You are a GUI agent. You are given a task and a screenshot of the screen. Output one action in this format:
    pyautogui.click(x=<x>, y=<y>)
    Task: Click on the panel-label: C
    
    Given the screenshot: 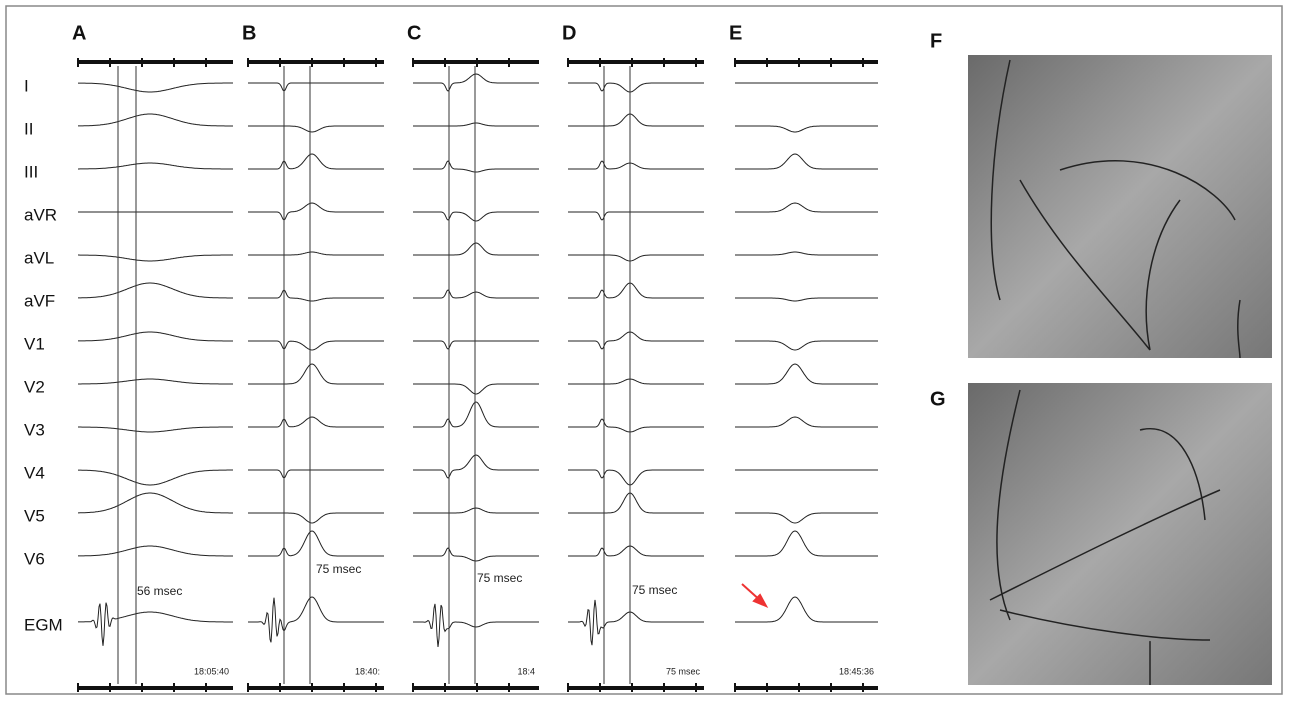 What is the action you would take?
    pyautogui.click(x=414, y=33)
    